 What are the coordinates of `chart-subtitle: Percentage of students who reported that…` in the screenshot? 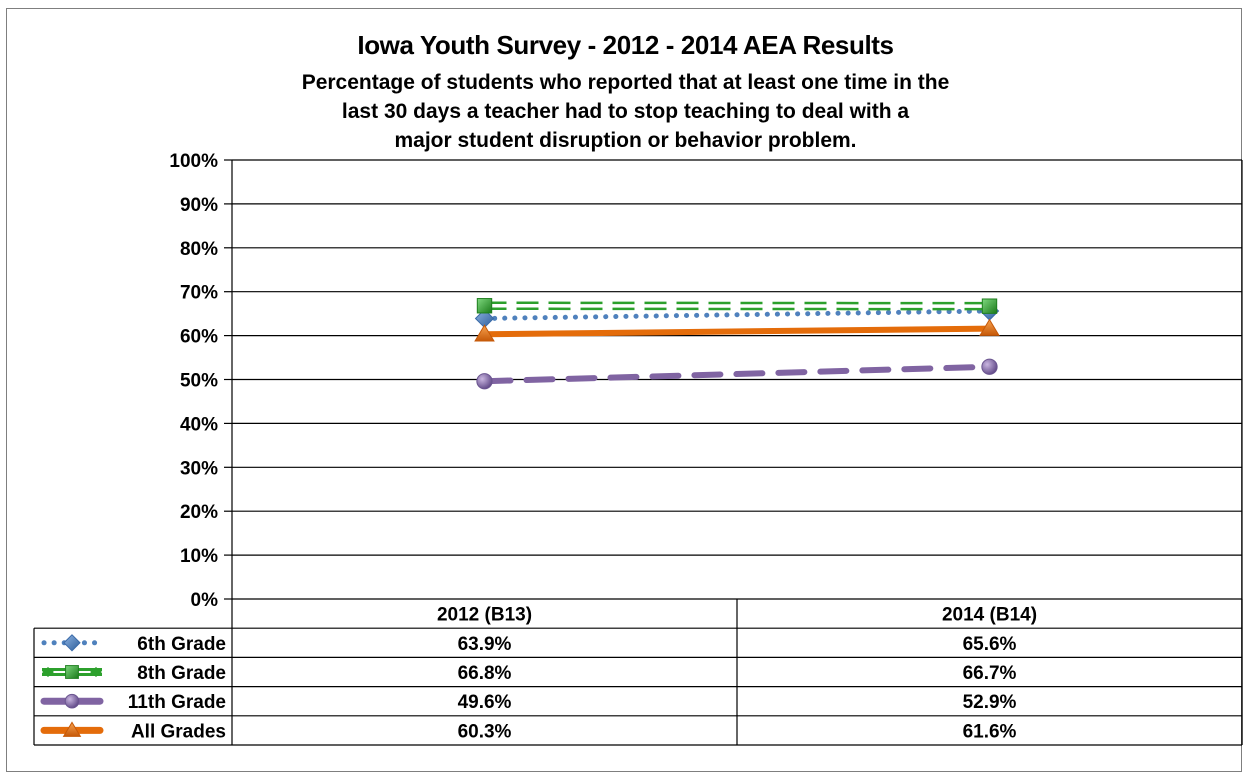 It's located at (625, 111).